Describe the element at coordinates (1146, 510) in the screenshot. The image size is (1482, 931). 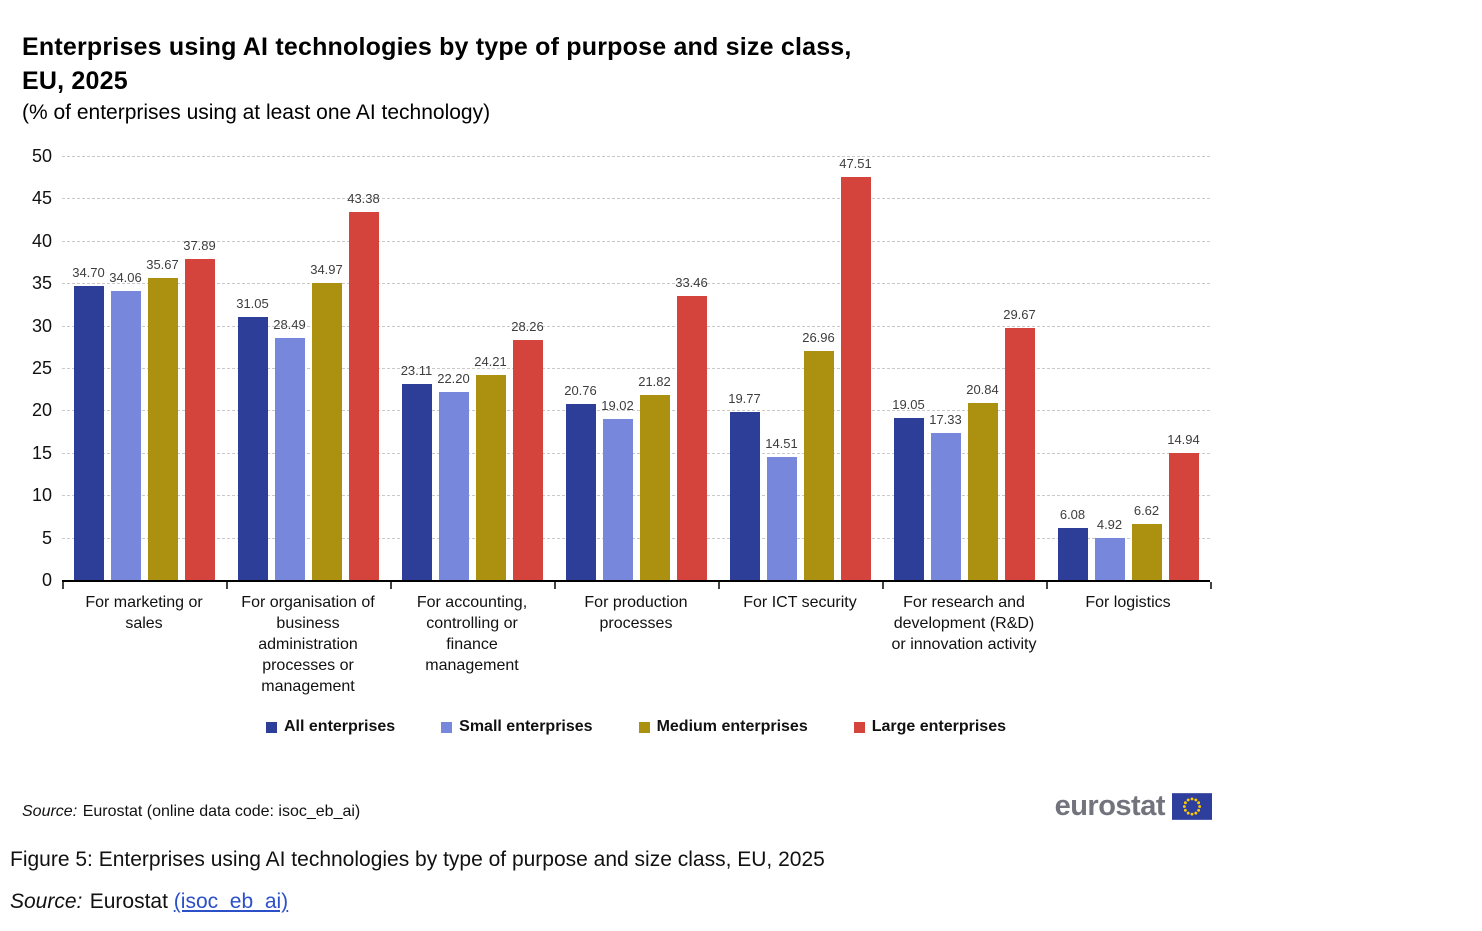
I see `bar-value-label: 6.62` at that location.